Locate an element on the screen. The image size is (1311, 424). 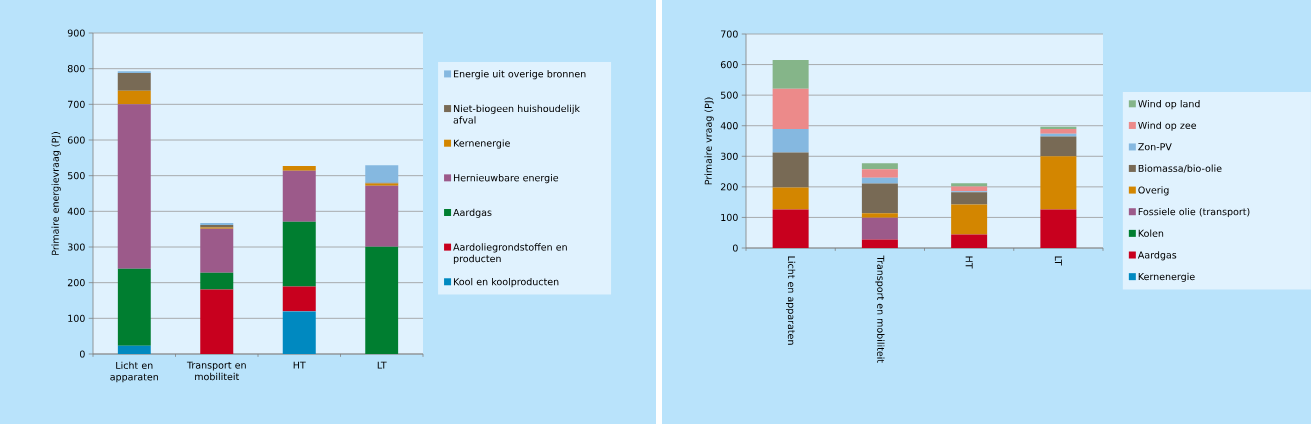
legend-label: Hernieuwbare energie is located at coordinates (506, 179).